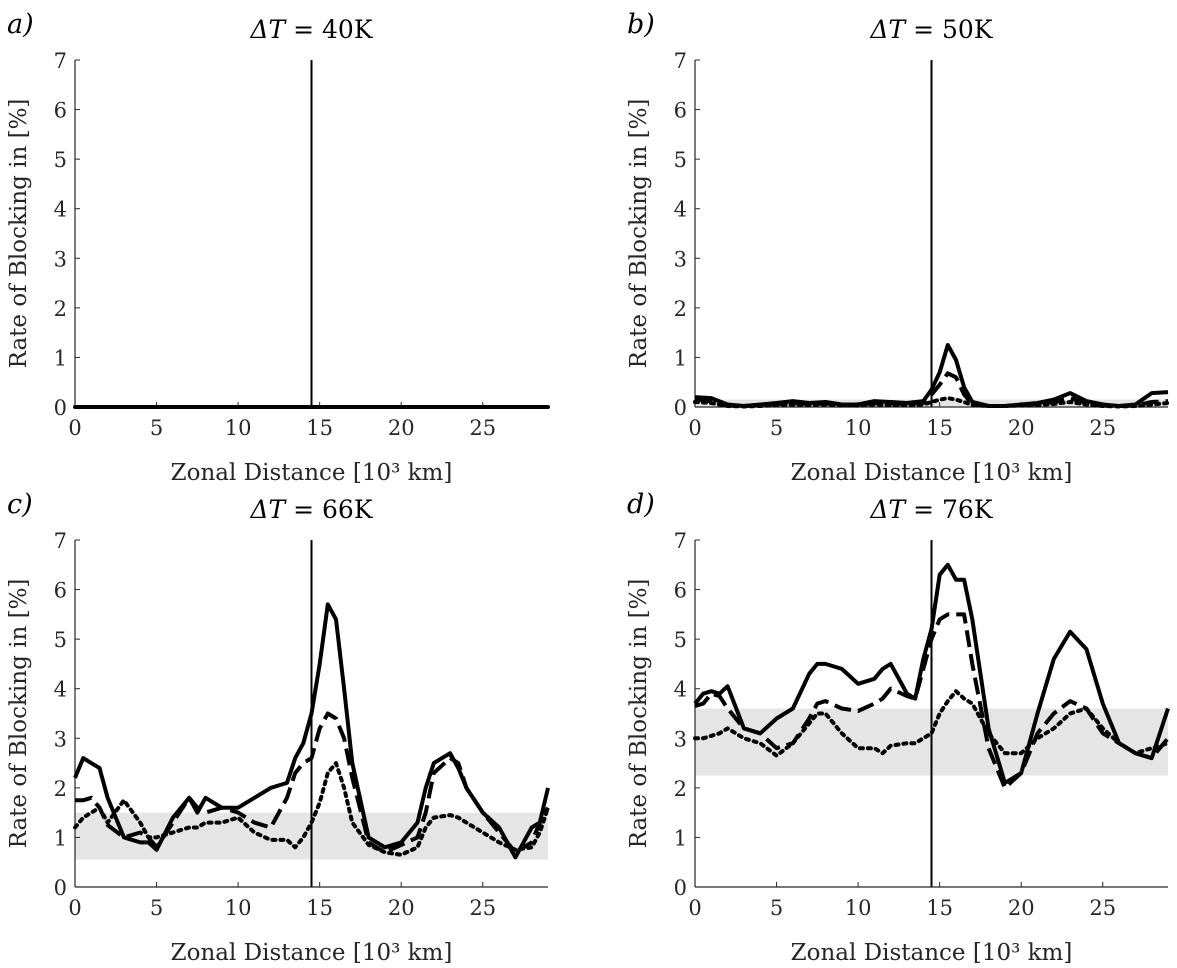 This screenshot has width=1177, height=968. I want to click on chart-title: ΔT = 76K, so click(931, 509).